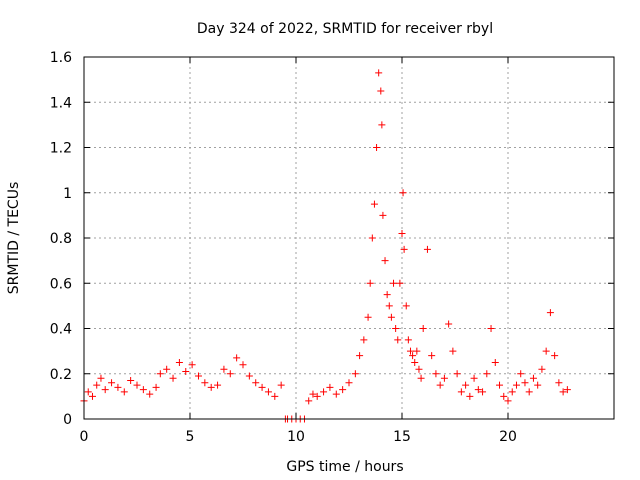  Describe the element at coordinates (67, 420) in the screenshot. I see `y-tick-label: 0` at that location.